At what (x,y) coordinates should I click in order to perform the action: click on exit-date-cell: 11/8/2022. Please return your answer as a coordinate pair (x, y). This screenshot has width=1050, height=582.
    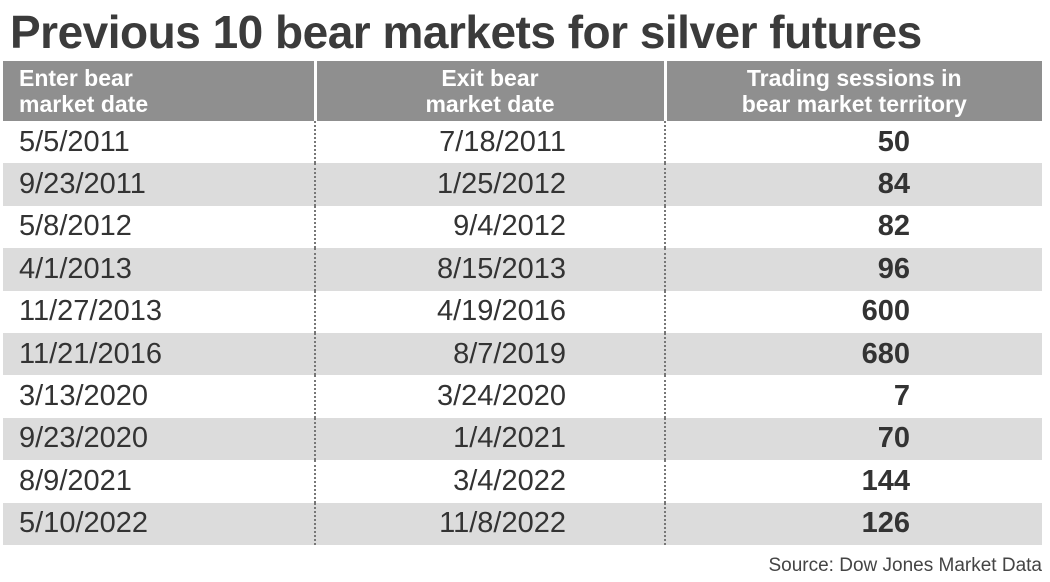
    Looking at the image, I should click on (490, 523).